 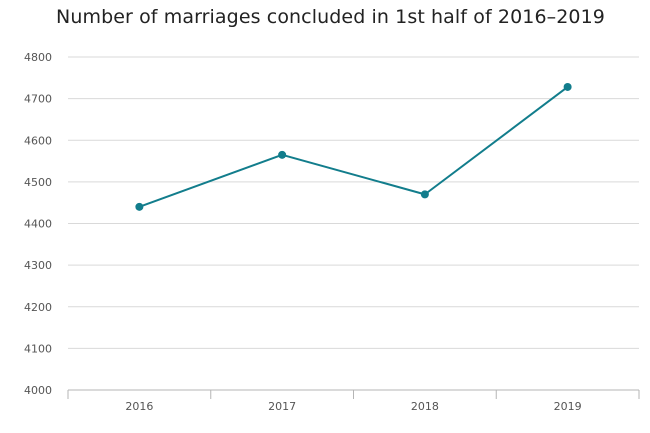 What do you see at coordinates (353, 401) in the screenshot?
I see `x-axis: 2016 2017 2018 2019` at bounding box center [353, 401].